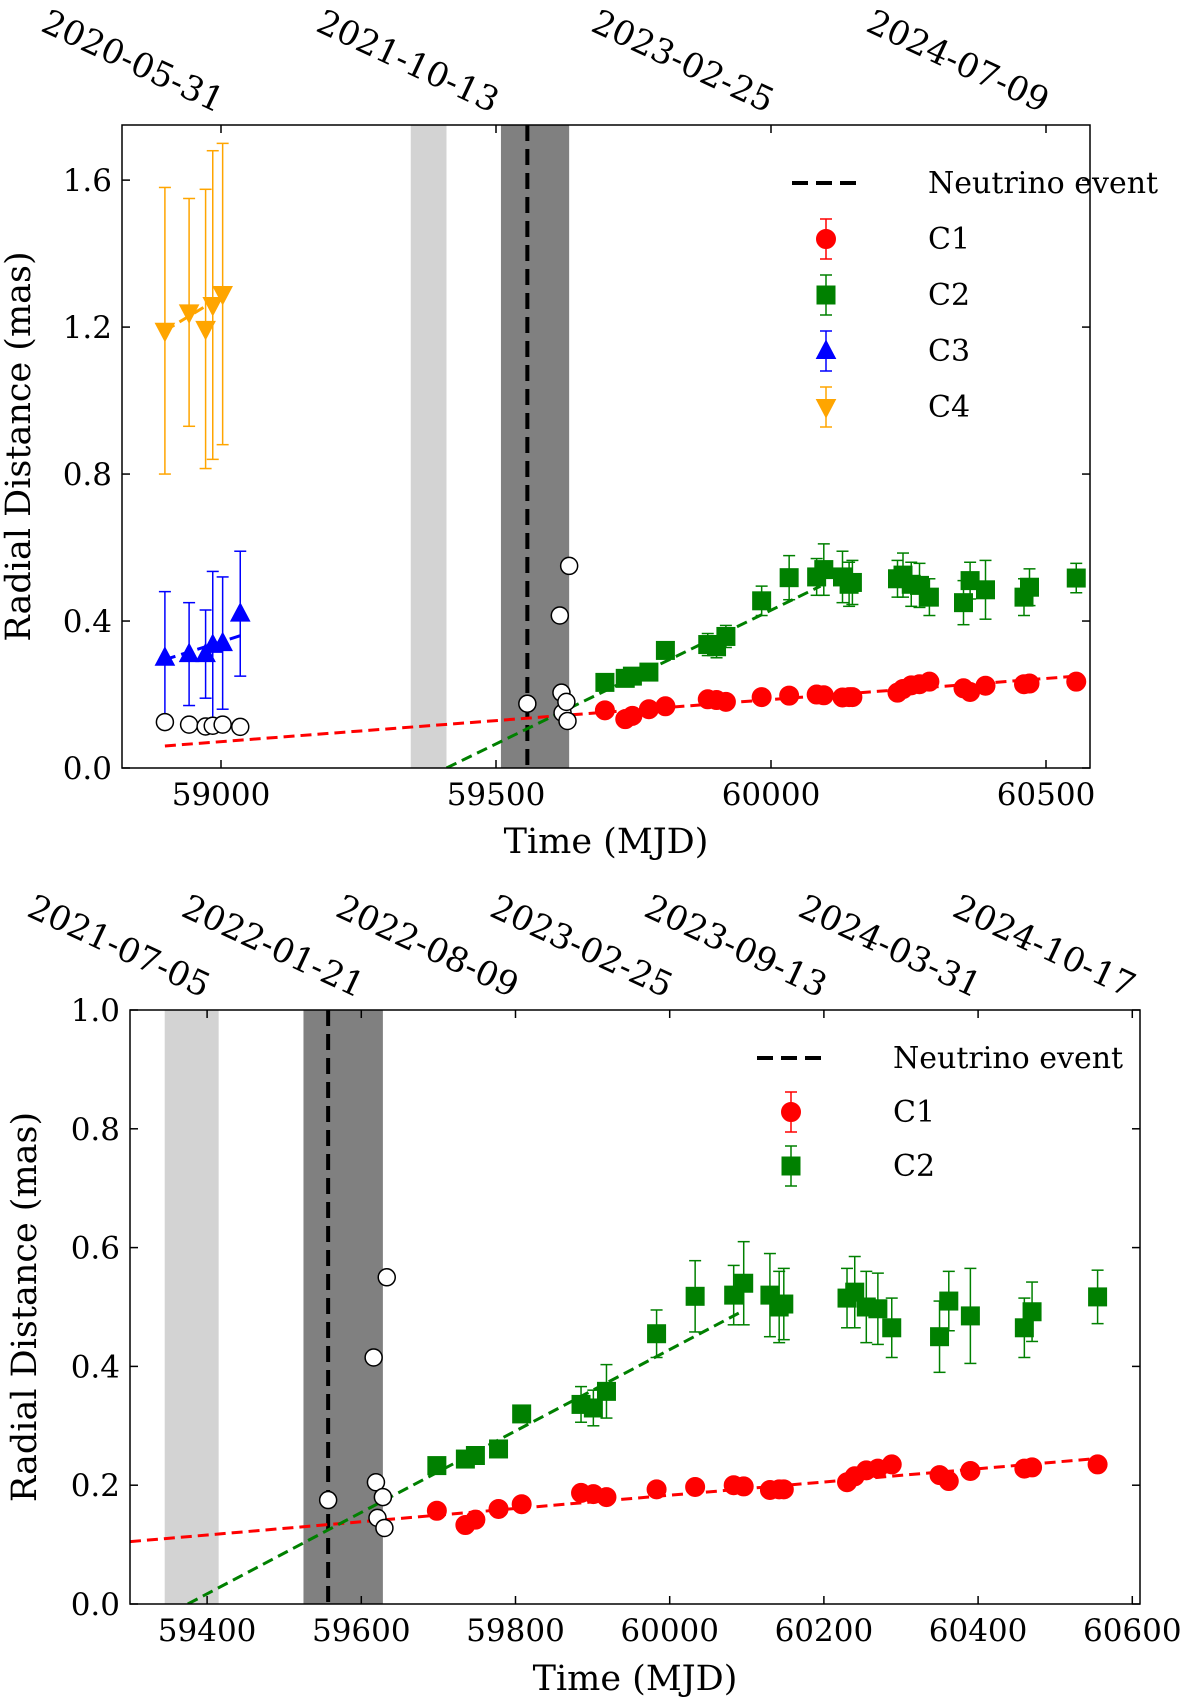  I want to click on top-date-label: 2023-02-25, so click(683, 61).